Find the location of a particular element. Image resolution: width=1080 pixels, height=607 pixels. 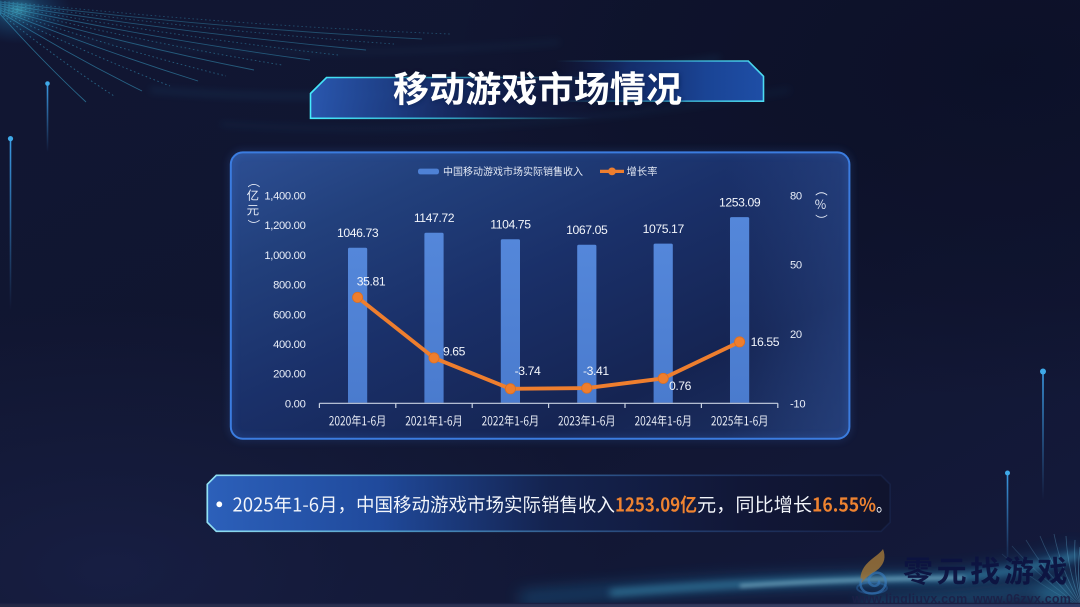

svg-text: www.06zyx.com is located at coordinates (1021, 599).